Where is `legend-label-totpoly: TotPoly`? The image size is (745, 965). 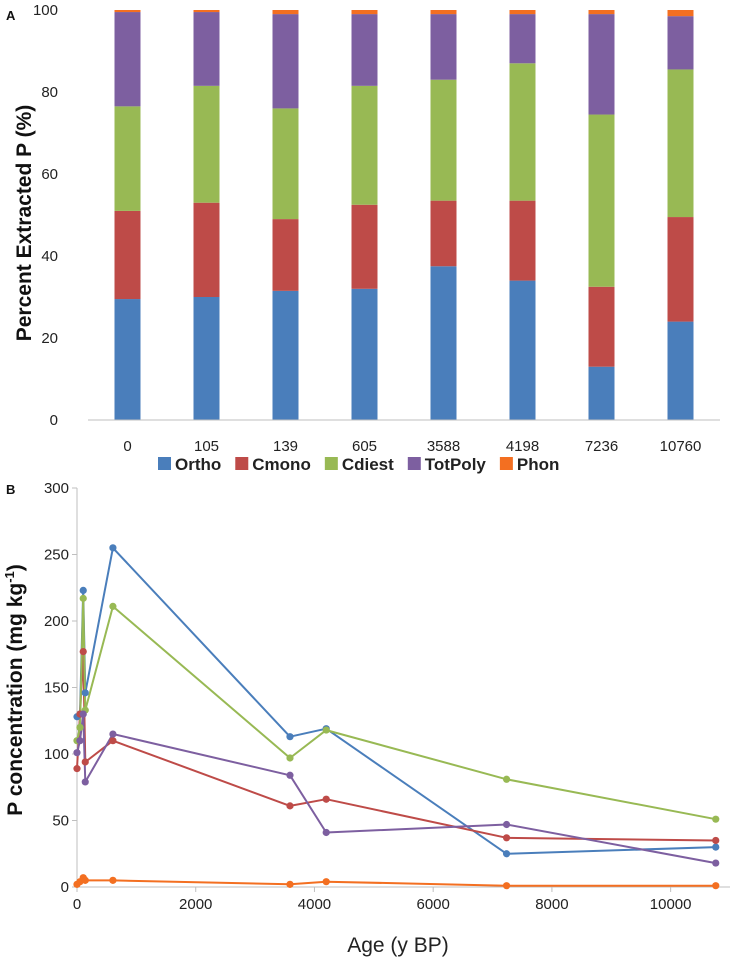
legend-label-totpoly: TotPoly is located at coordinates (456, 464).